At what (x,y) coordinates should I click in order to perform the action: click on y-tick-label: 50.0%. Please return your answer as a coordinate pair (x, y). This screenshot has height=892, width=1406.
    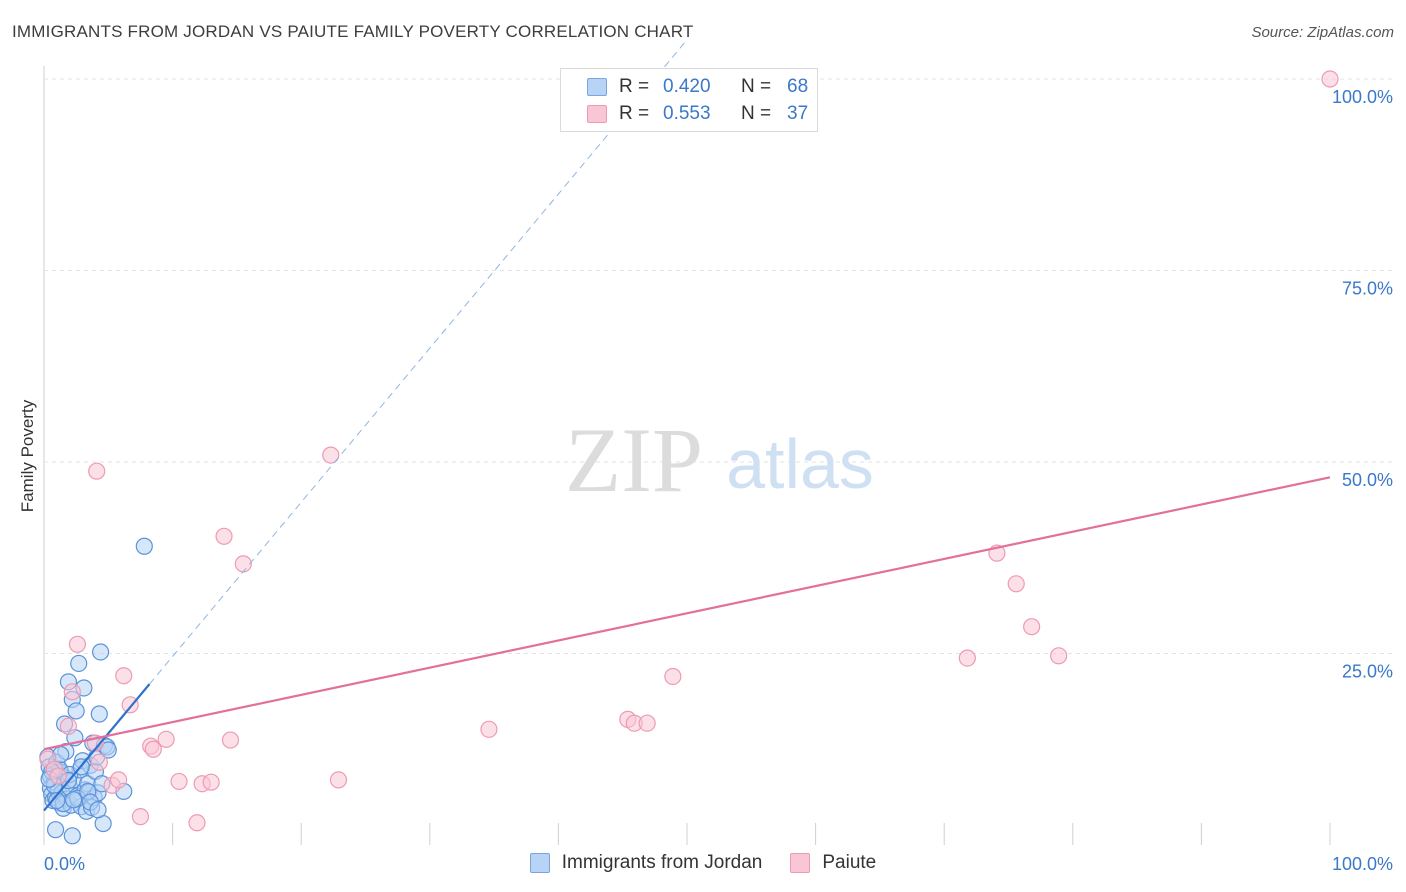
    Looking at the image, I should click on (1367, 480).